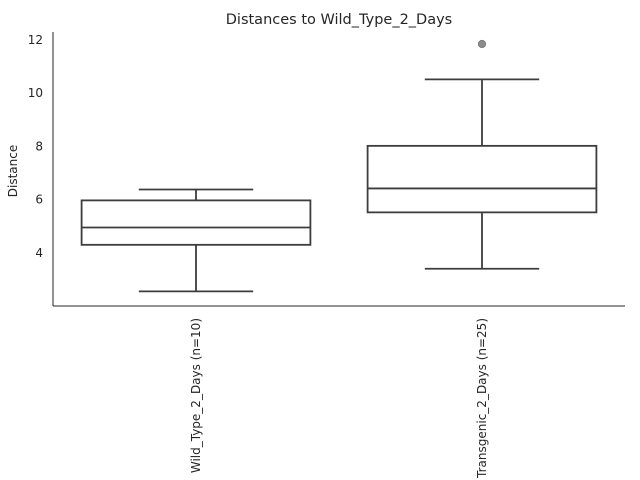 Image resolution: width=640 pixels, height=480 pixels. What do you see at coordinates (13, 171) in the screenshot?
I see `y-axis-label: Distance` at bounding box center [13, 171].